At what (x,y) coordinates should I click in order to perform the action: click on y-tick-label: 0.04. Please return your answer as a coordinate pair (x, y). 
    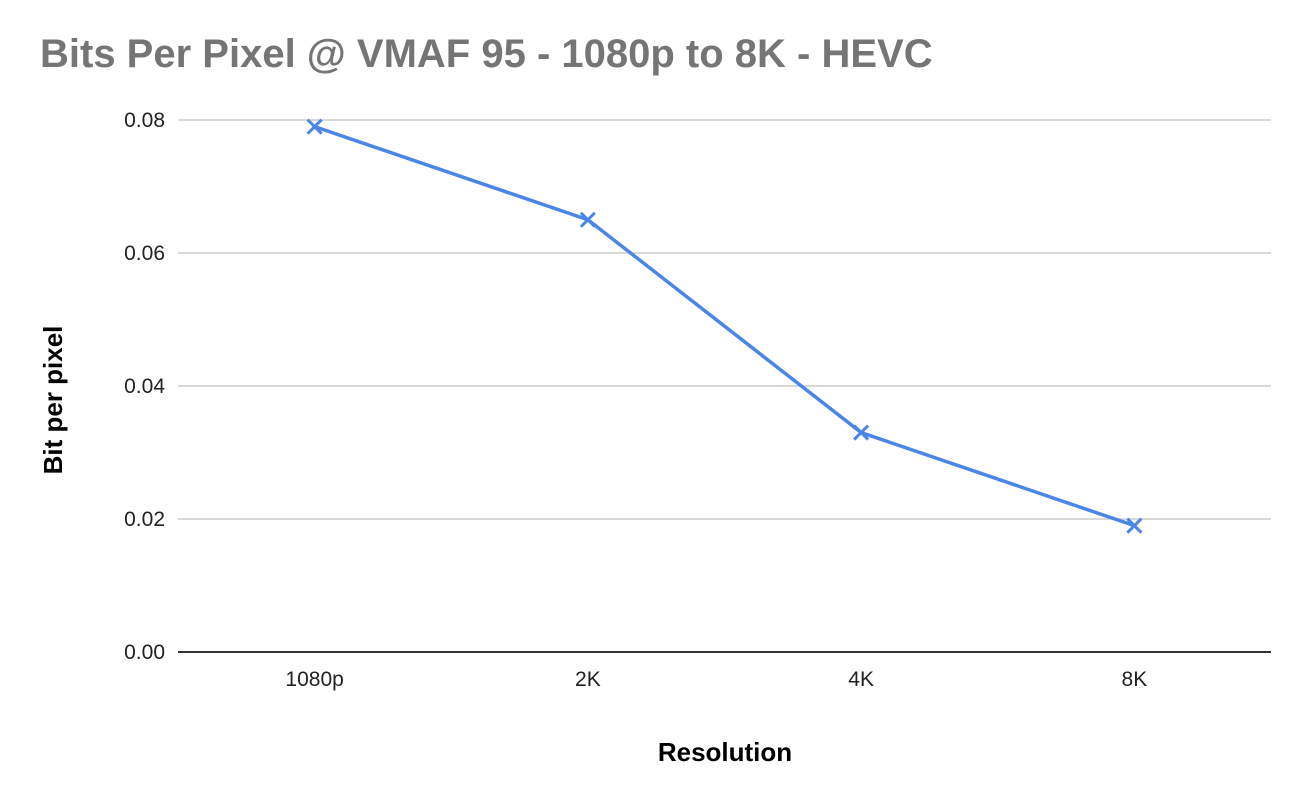
    Looking at the image, I should click on (144, 386).